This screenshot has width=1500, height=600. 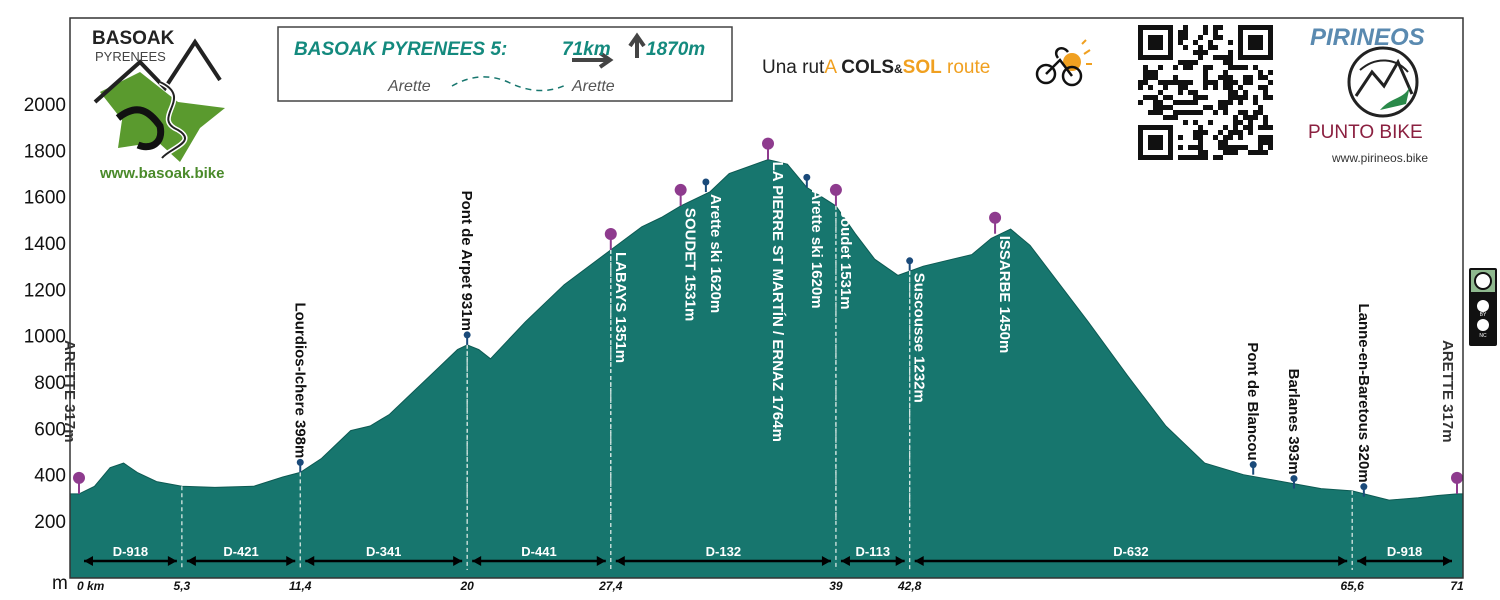 What do you see at coordinates (1063, 63) in the screenshot?
I see `sun-cyclist-icon` at bounding box center [1063, 63].